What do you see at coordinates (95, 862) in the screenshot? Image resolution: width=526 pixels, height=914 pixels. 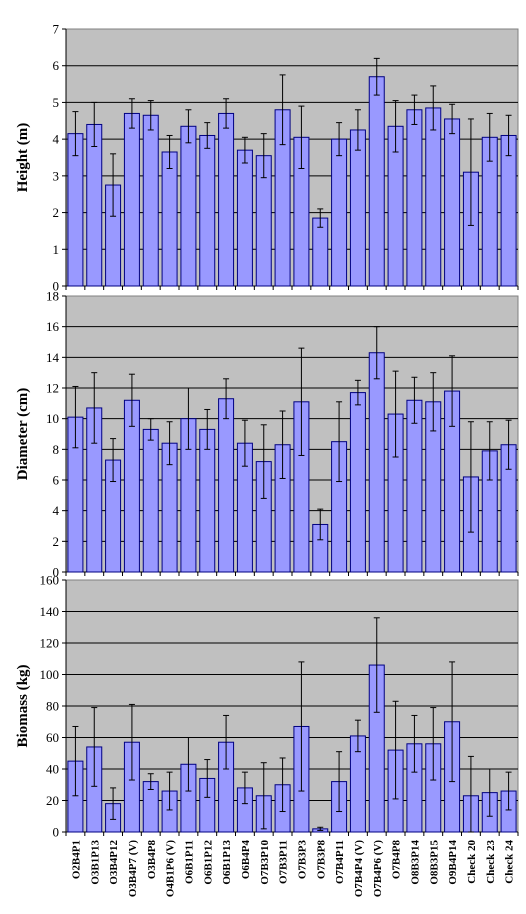 I see `x-tick-label: O3B1P13` at bounding box center [95, 862].